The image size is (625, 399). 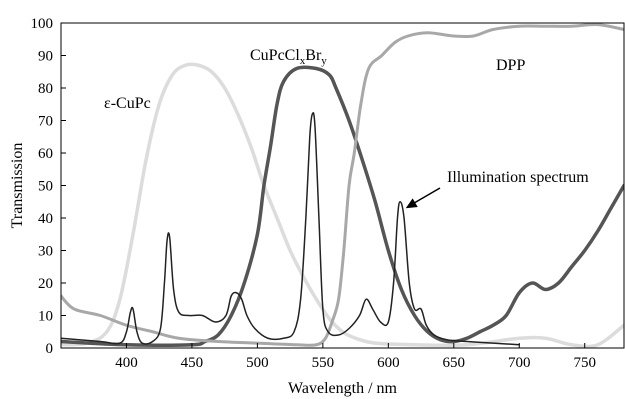 I want to click on label-cupcclxbry-sub-x: x, so click(x=303, y=61).